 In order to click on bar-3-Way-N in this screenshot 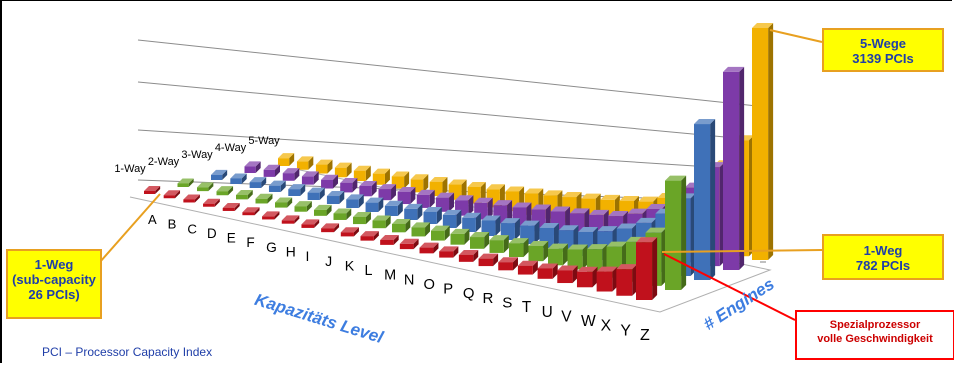, I will do `click(471, 222)`.